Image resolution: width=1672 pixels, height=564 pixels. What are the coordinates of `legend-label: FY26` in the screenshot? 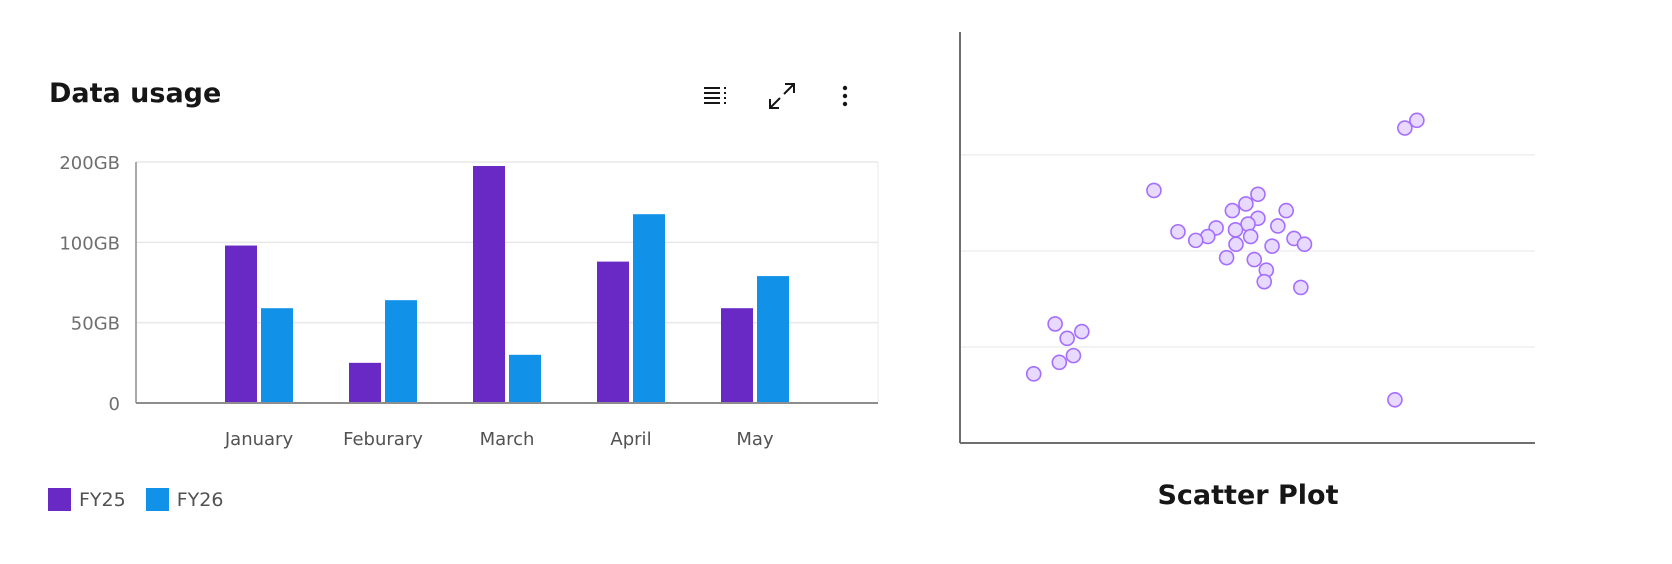 It's located at (200, 499).